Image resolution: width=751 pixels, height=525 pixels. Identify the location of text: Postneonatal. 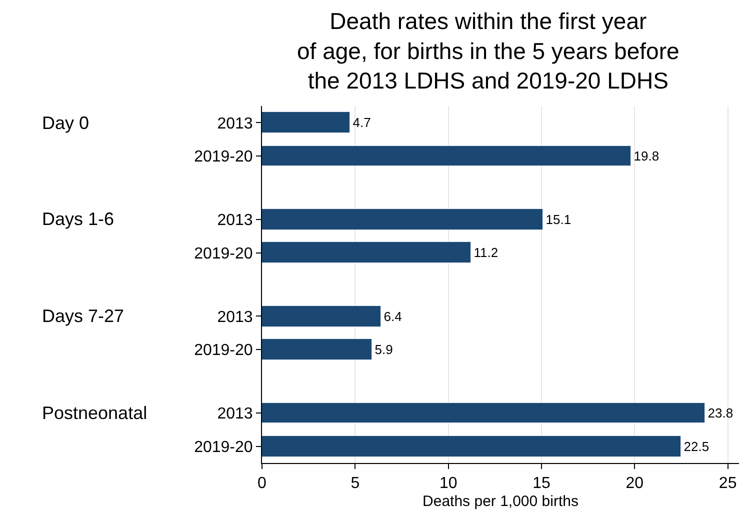
(95, 413).